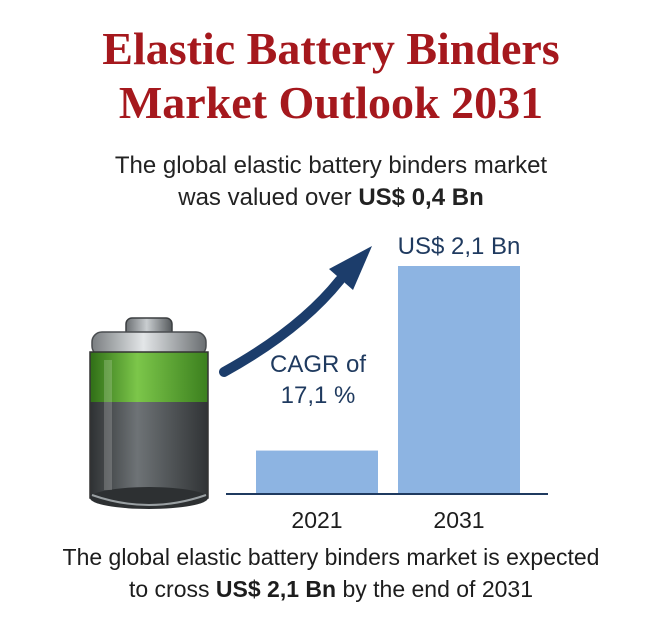  What do you see at coordinates (459, 380) in the screenshot?
I see `bar-2031` at bounding box center [459, 380].